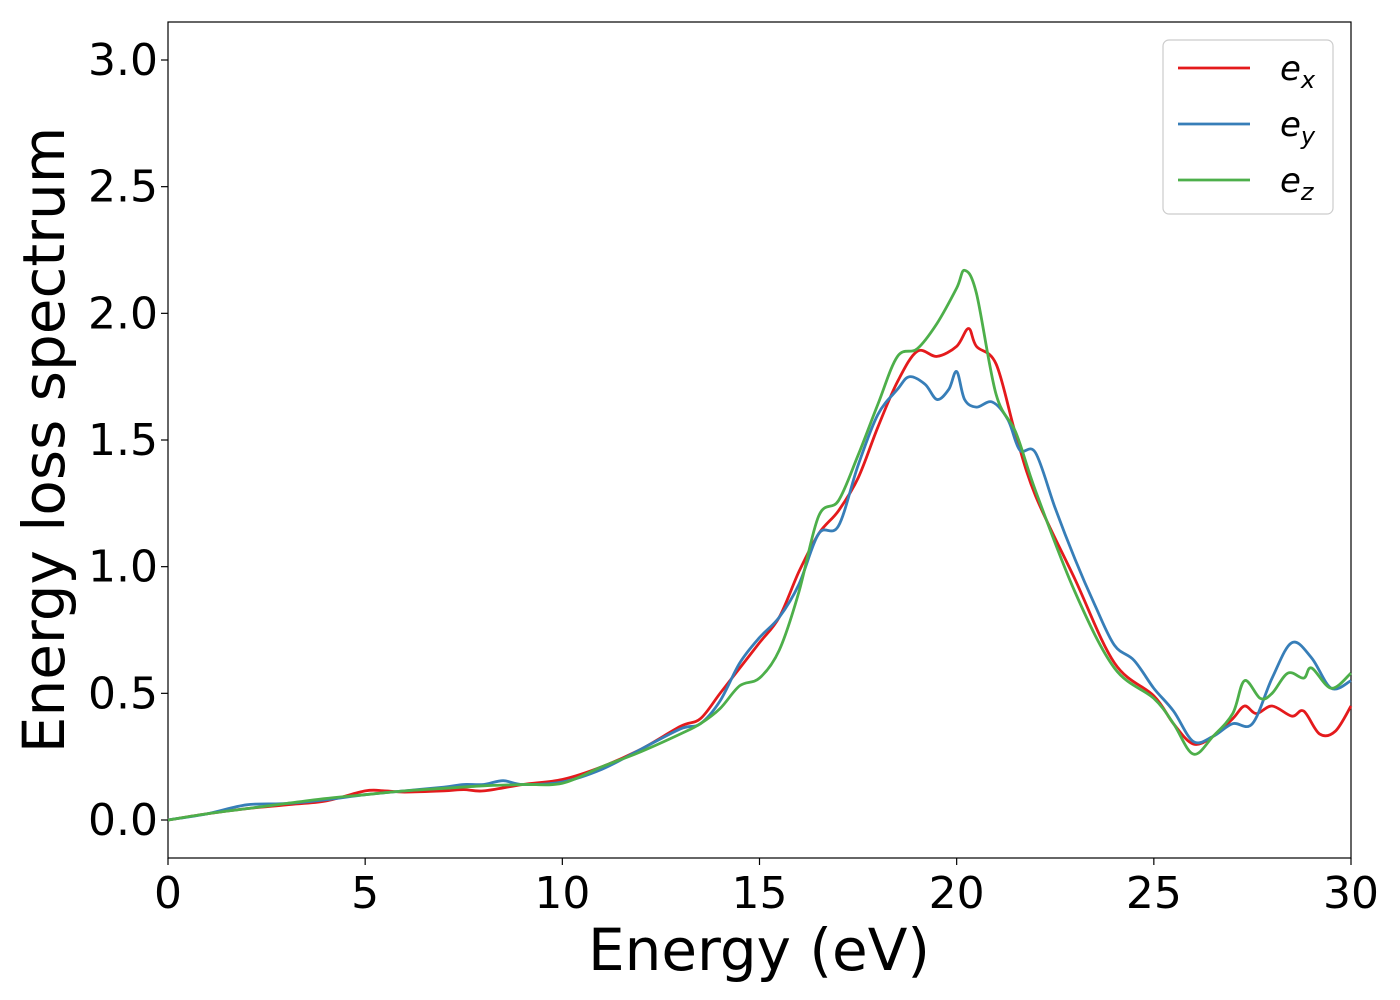 The image size is (1400, 1000). What do you see at coordinates (1351, 893) in the screenshot?
I see `x-tick-label: 30` at bounding box center [1351, 893].